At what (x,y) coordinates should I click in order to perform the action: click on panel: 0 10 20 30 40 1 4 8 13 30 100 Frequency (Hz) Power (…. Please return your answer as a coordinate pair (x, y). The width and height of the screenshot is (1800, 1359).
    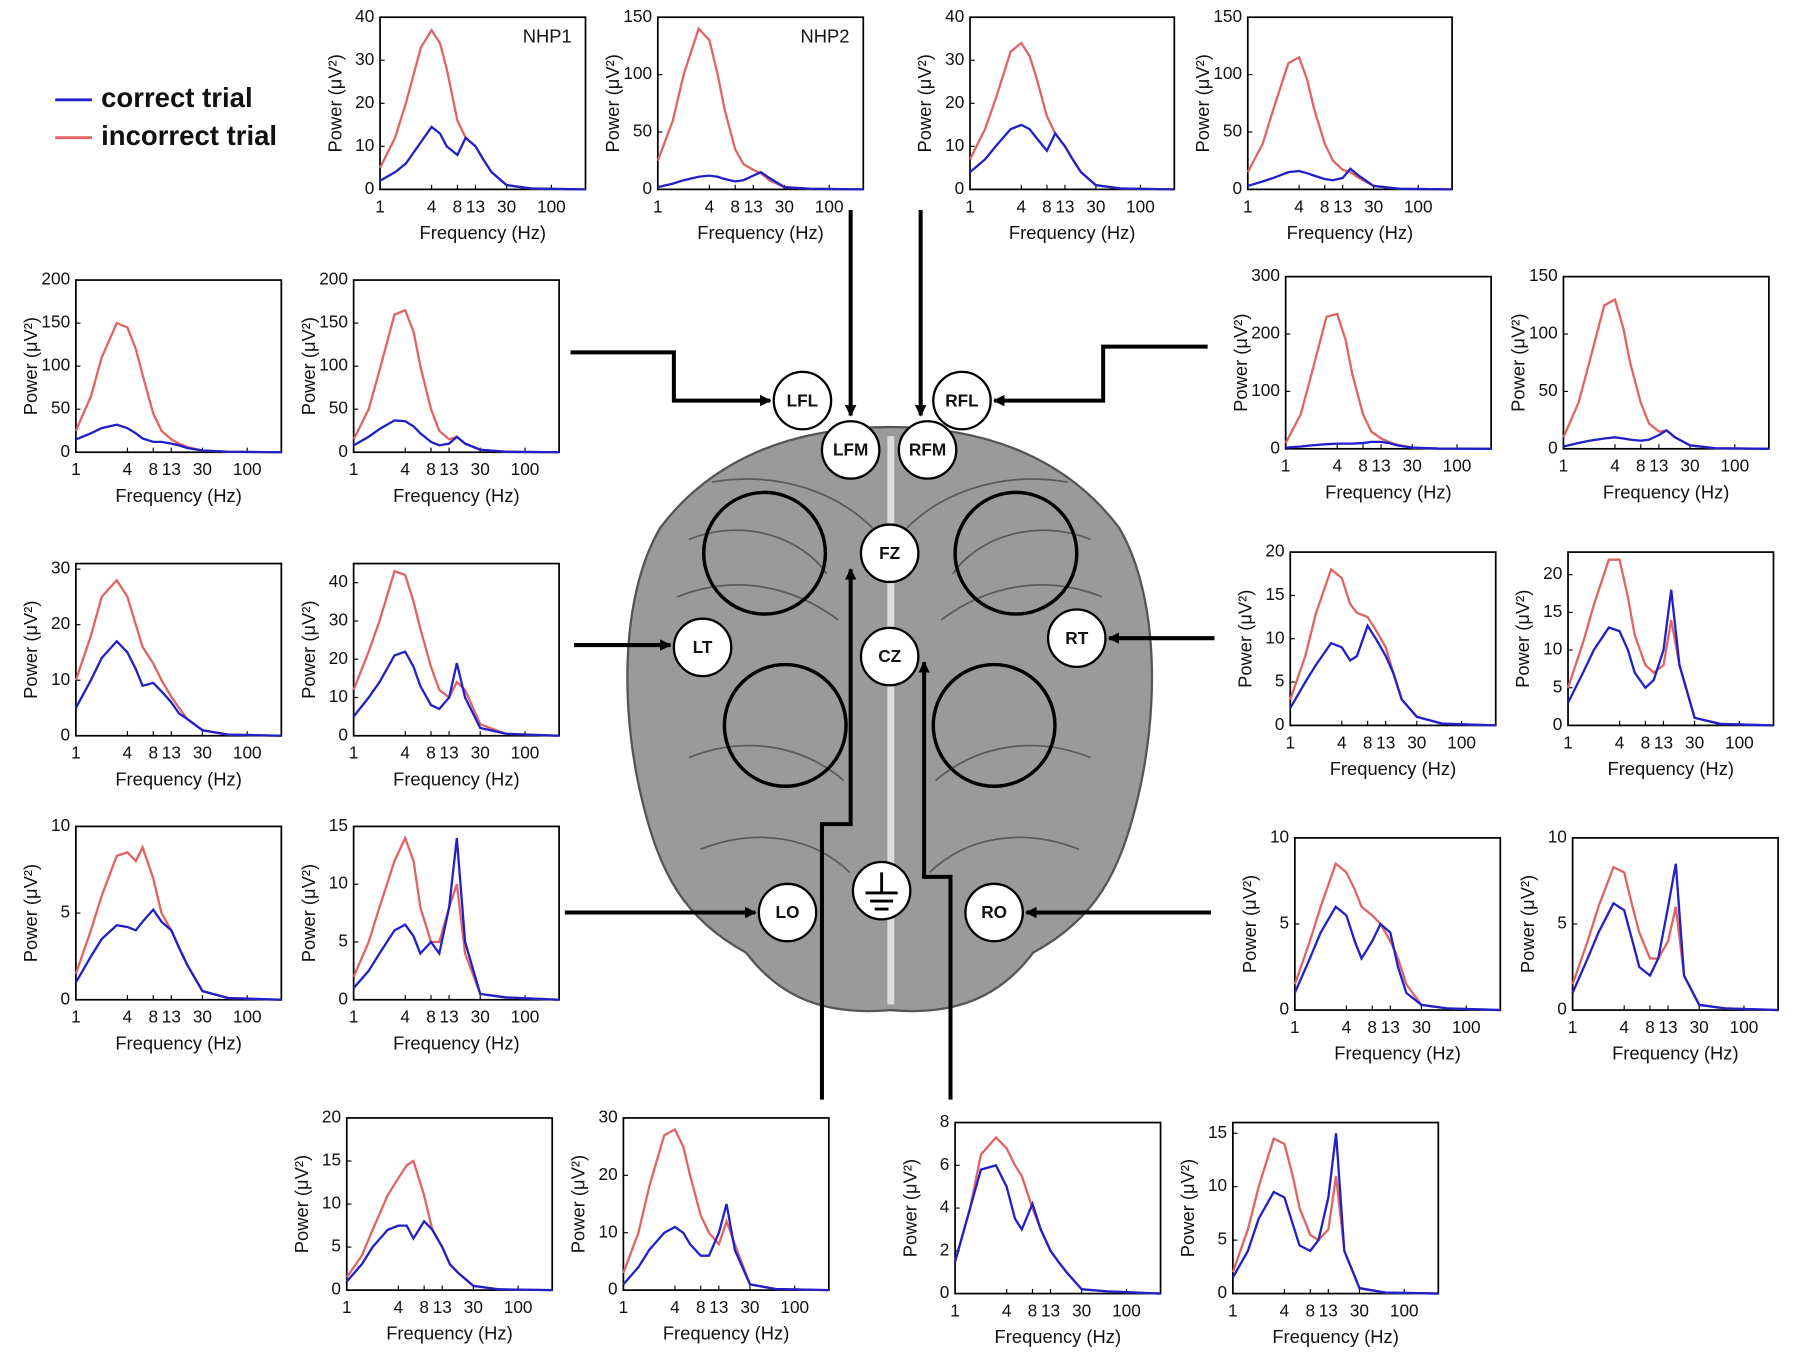
    Looking at the image, I should click on (455, 124).